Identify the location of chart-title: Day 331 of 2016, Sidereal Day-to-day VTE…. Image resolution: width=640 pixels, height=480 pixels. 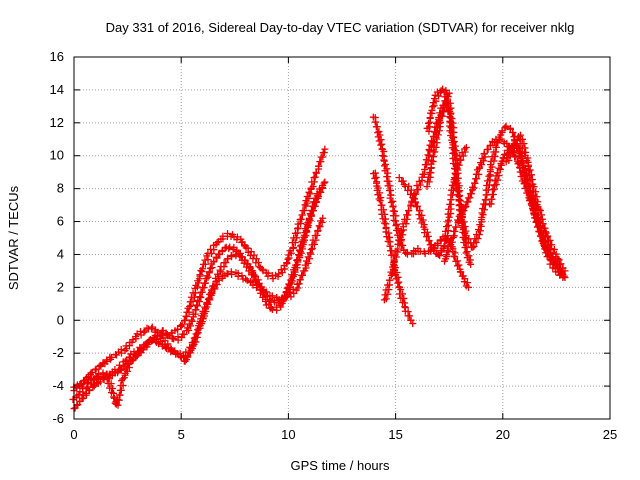
(340, 27).